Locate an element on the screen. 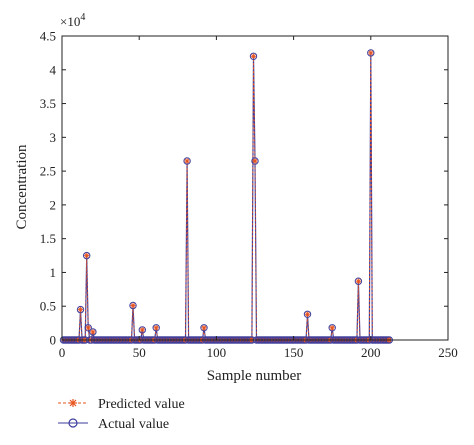 The height and width of the screenshot is (445, 474). legend-item-actual: Actual value is located at coordinates (113, 424).